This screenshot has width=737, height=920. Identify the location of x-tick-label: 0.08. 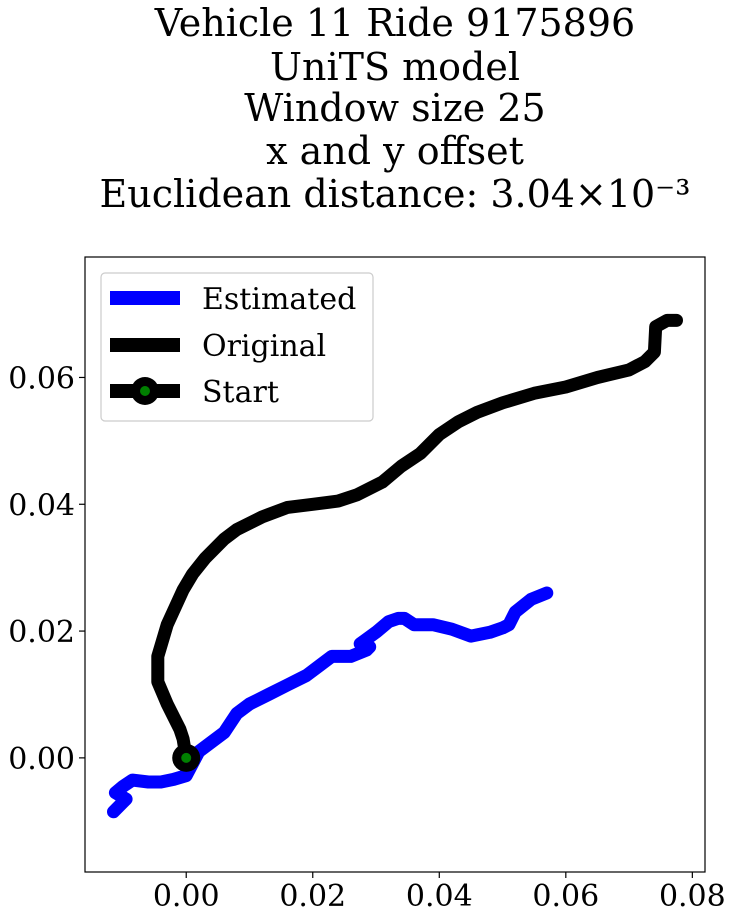
(692, 896).